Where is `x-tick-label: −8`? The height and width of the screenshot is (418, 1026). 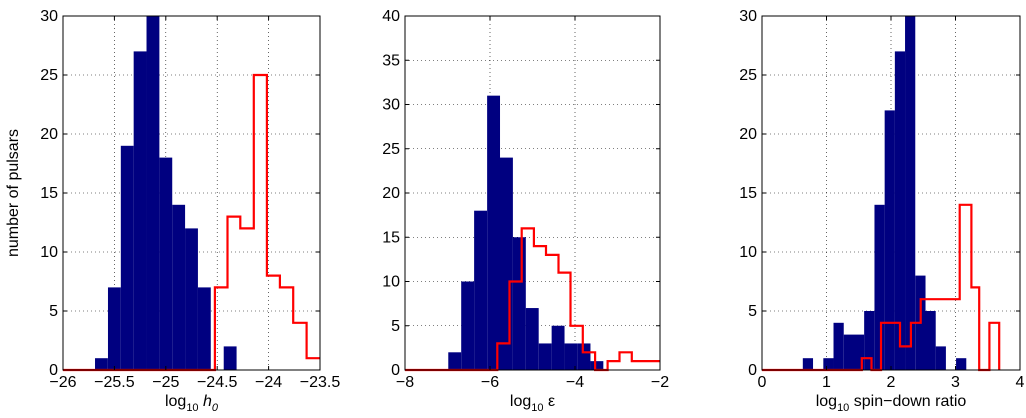 x-tick-label: −8 is located at coordinates (405, 382).